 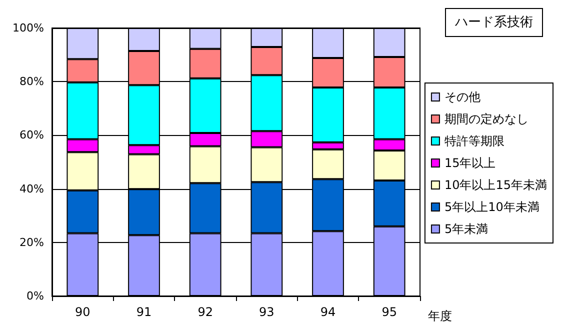 What do you see at coordinates (32, 81) in the screenshot?
I see `y-tick-label: 80%` at bounding box center [32, 81].